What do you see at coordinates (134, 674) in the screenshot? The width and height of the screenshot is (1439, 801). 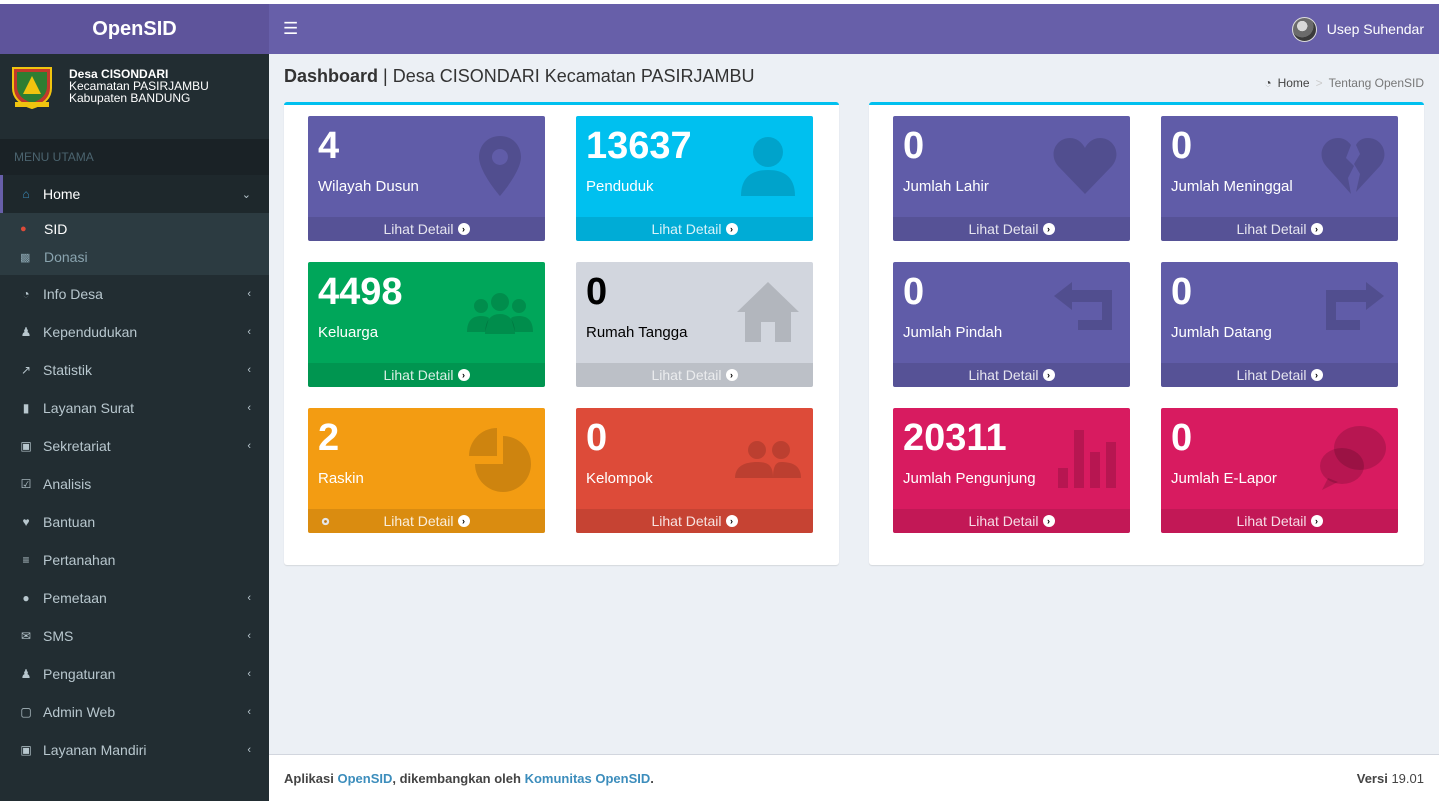 I see `sidebar-item-pengaturan: ♟ Pengaturan ‹` at bounding box center [134, 674].